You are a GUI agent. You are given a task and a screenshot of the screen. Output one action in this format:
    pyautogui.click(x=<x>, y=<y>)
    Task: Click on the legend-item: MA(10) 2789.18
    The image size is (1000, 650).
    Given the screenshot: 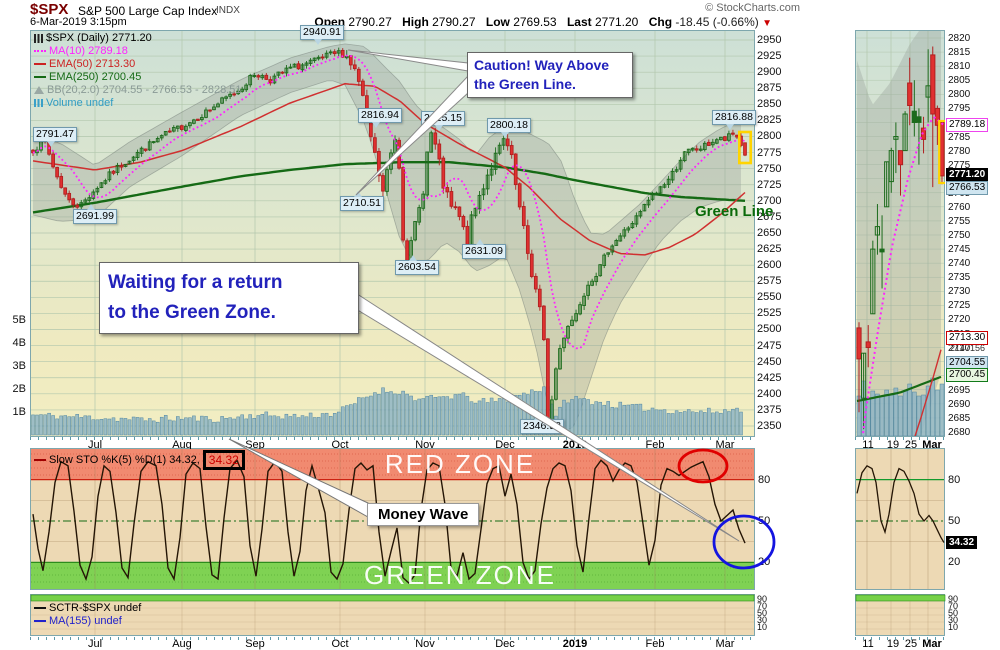 What is the action you would take?
    pyautogui.click(x=137, y=51)
    